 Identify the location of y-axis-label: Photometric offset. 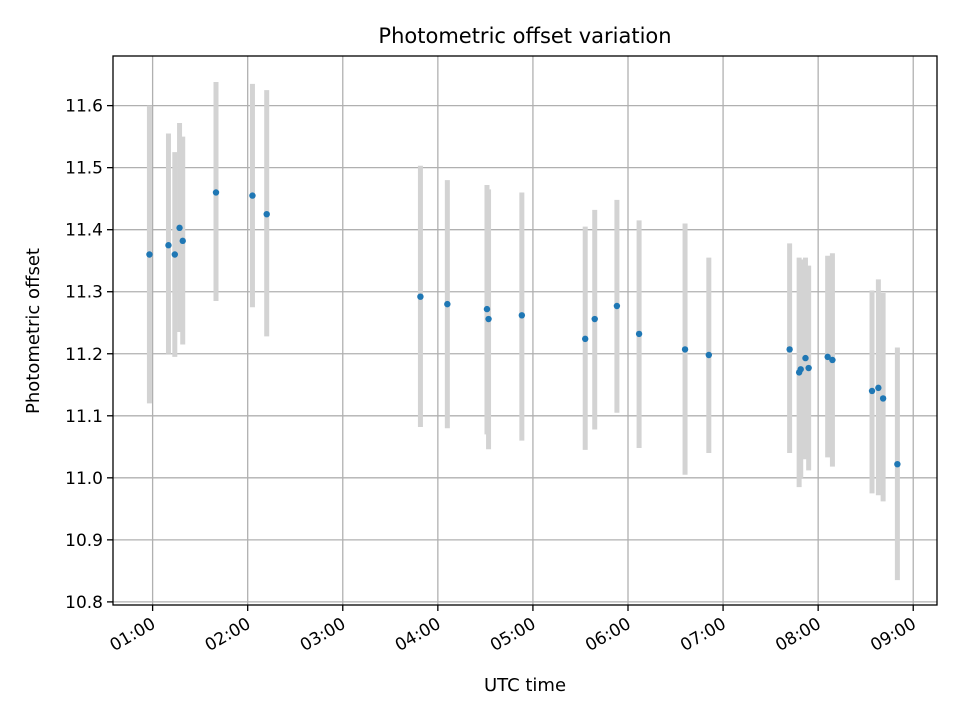
(33, 331).